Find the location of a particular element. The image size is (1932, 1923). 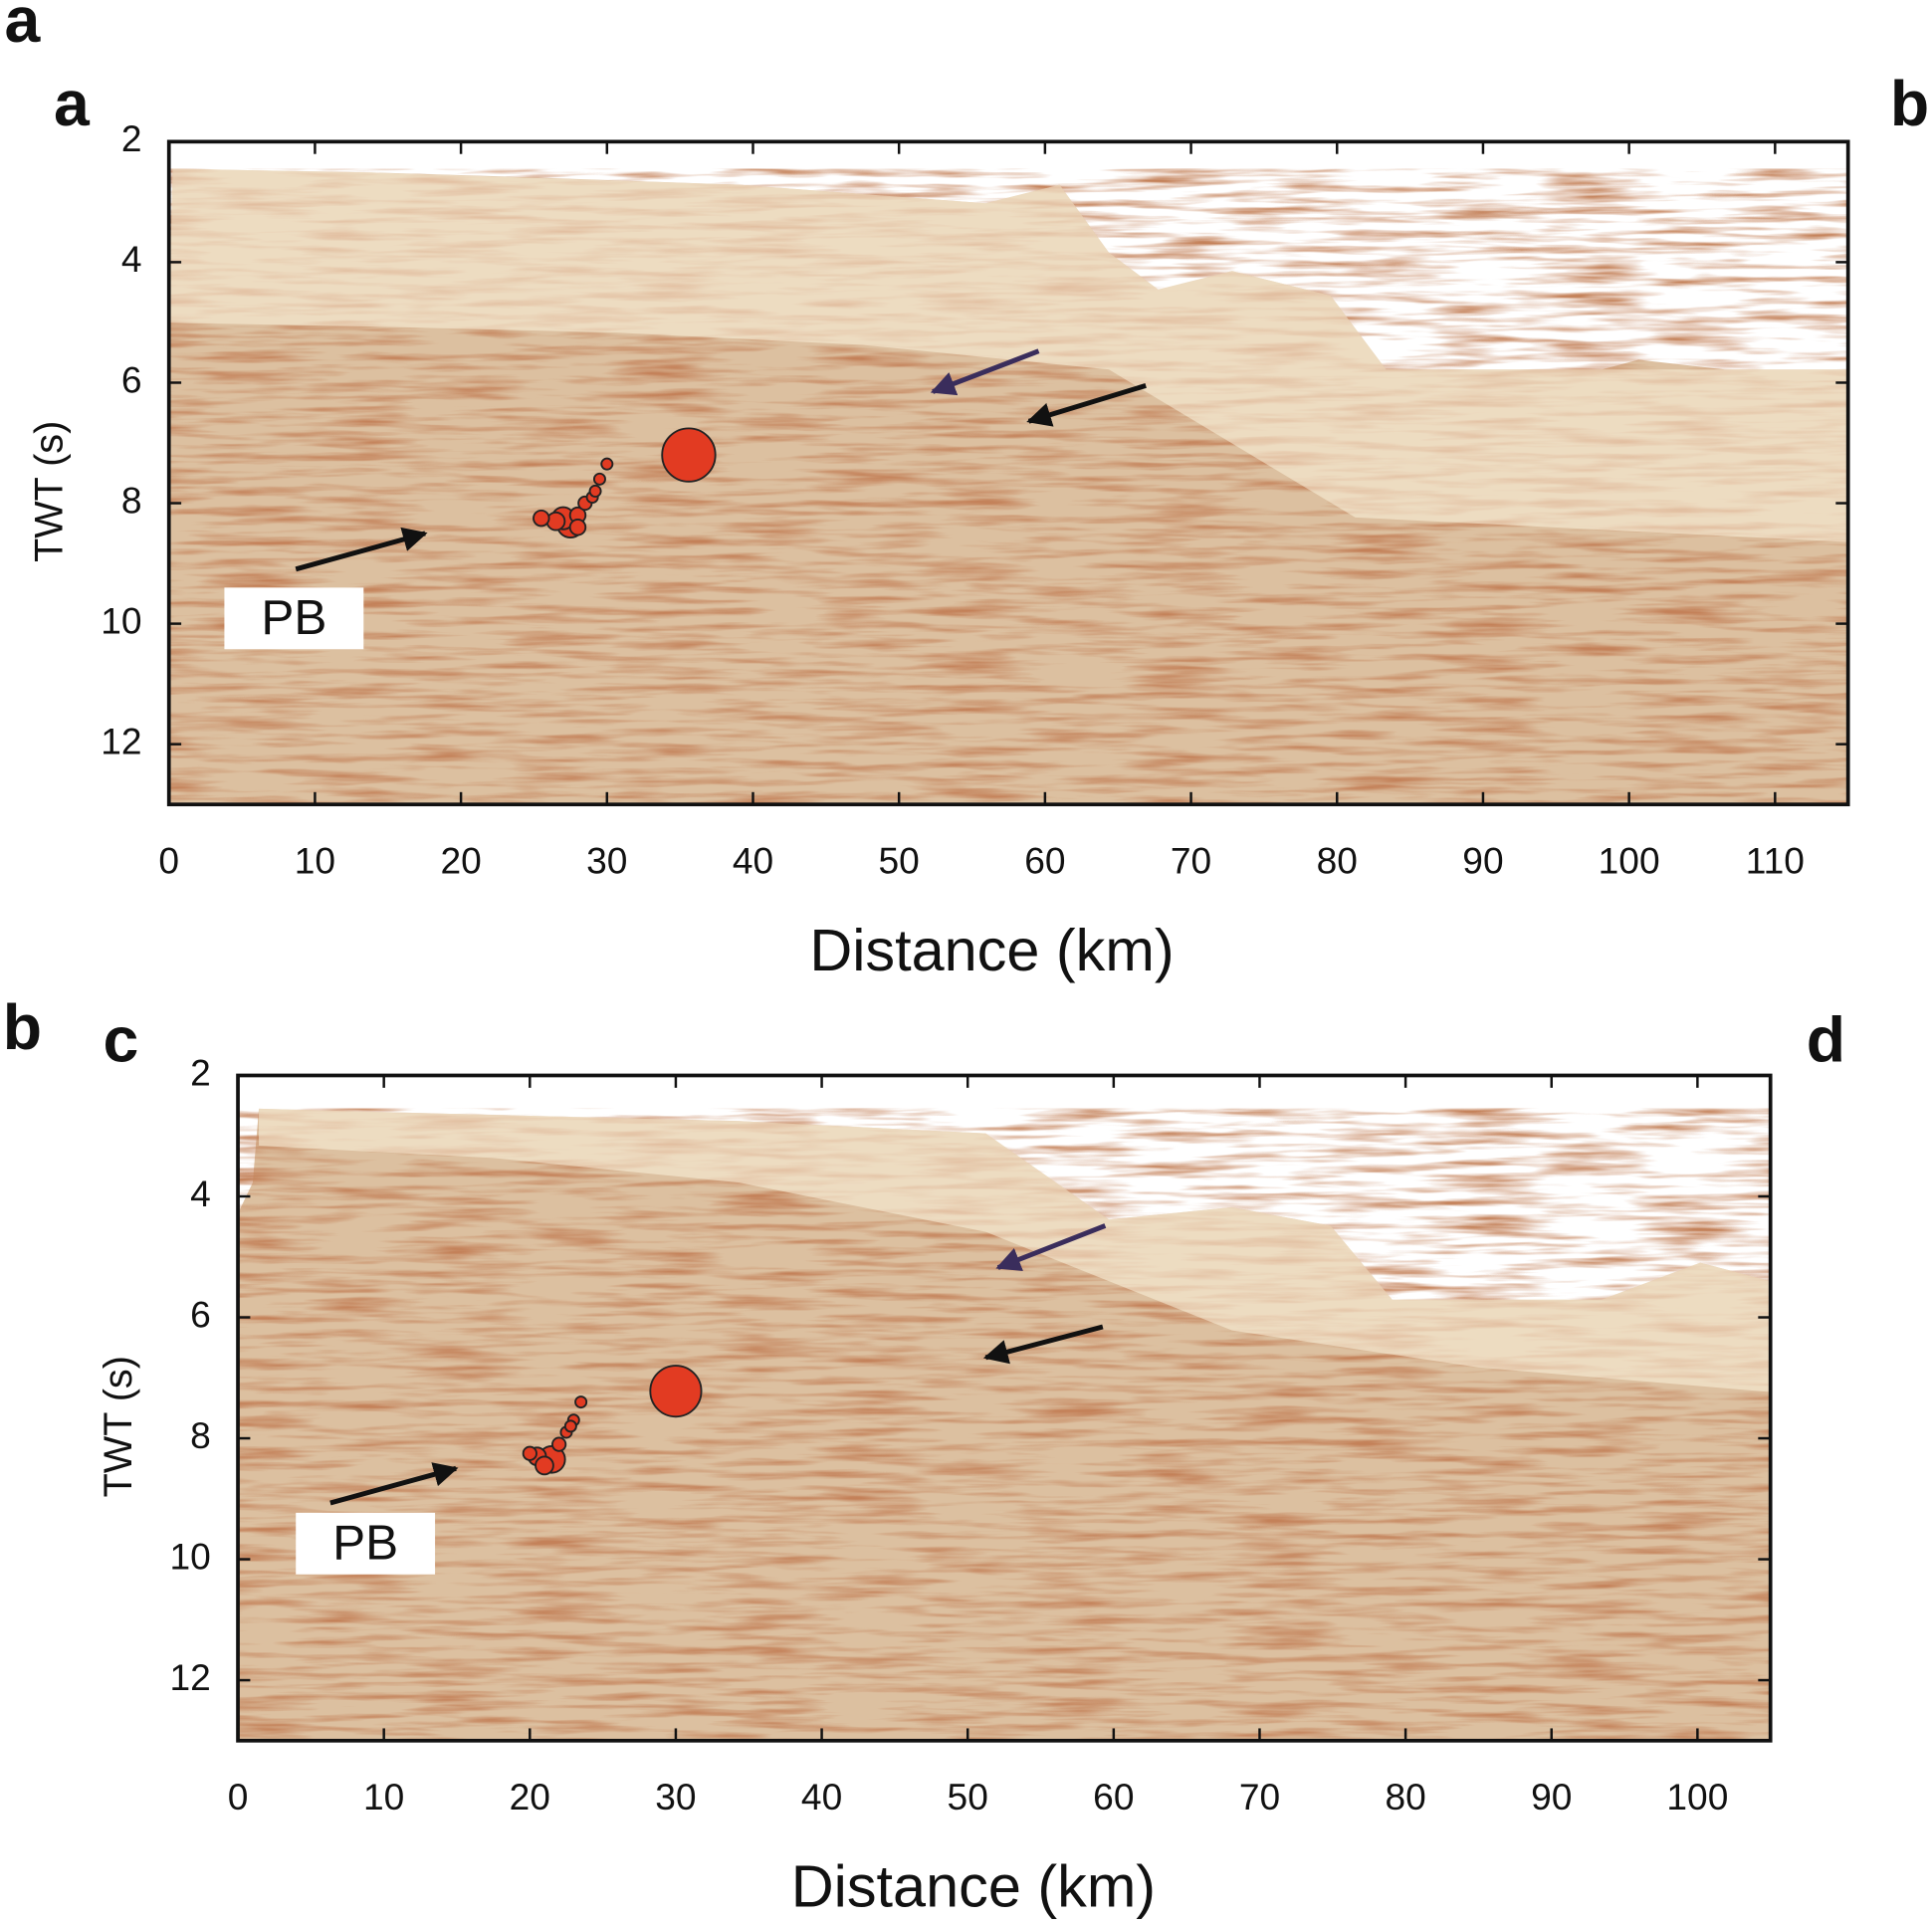

panel-label: a is located at coordinates (72, 103).